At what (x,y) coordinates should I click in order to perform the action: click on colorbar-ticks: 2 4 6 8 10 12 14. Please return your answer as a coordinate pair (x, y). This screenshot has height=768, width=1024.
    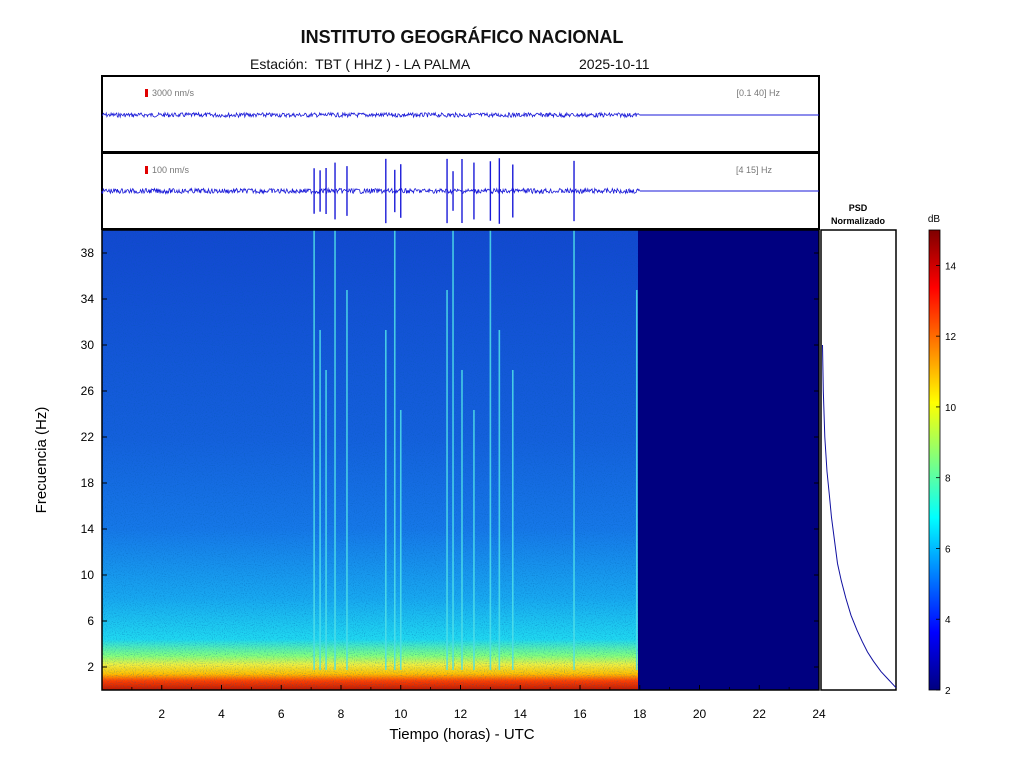
    Looking at the image, I should click on (946, 479).